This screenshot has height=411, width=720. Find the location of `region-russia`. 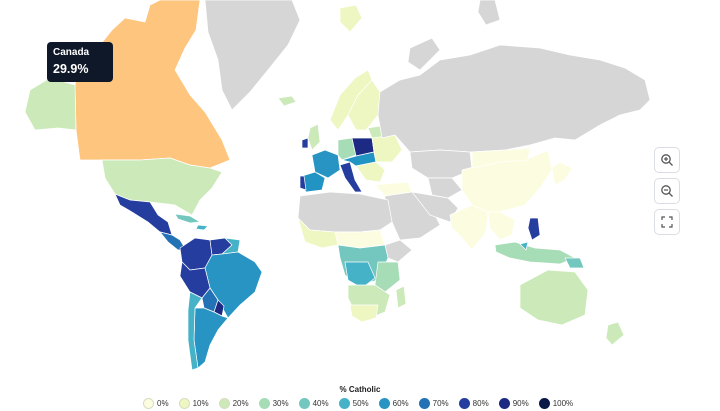

region-russia is located at coordinates (514, 98).